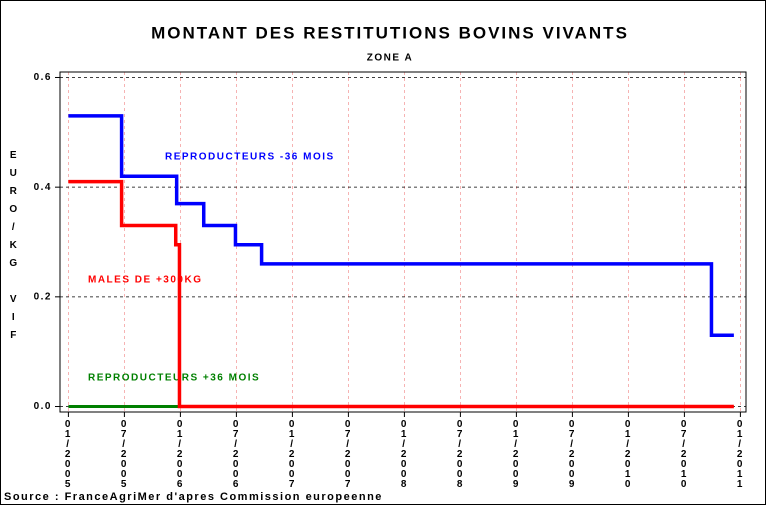 Image resolution: width=766 pixels, height=505 pixels. What do you see at coordinates (236, 454) in the screenshot?
I see `x-tick-label: 0 7/2 0 0 6` at bounding box center [236, 454].